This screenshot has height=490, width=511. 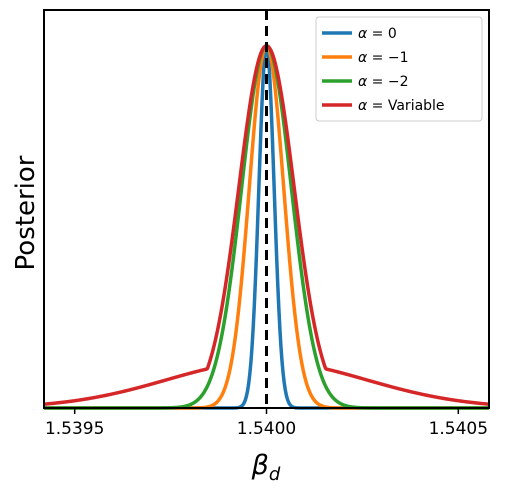 What do you see at coordinates (275, 474) in the screenshot?
I see `x-axis-label-subscript: d` at bounding box center [275, 474].